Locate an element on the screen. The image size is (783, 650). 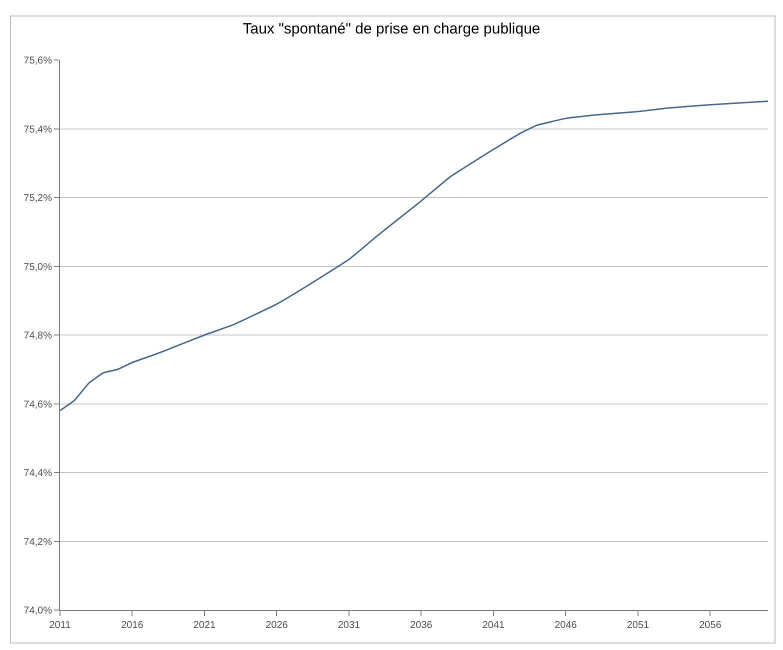
y-tick-label: 75,2% is located at coordinates (38, 198).